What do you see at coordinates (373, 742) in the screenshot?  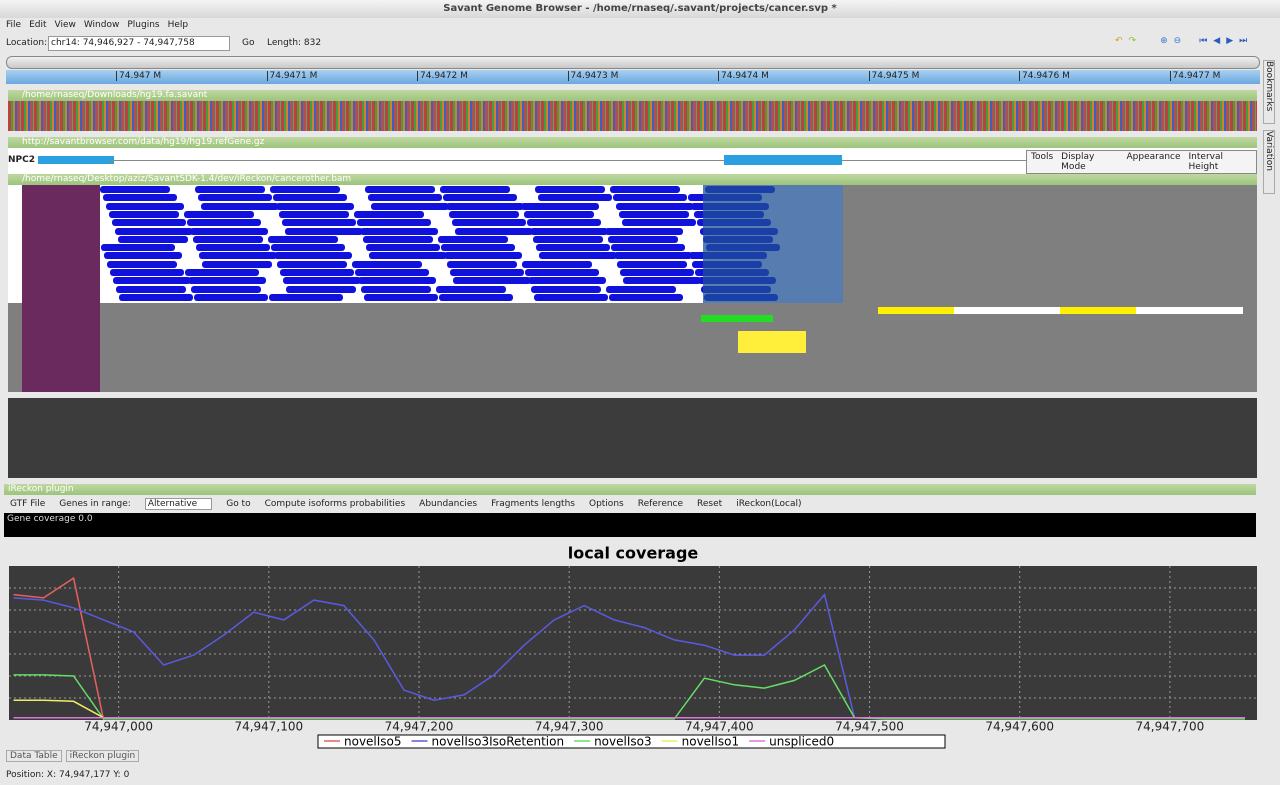 I see `legend-label: novelIso5` at bounding box center [373, 742].